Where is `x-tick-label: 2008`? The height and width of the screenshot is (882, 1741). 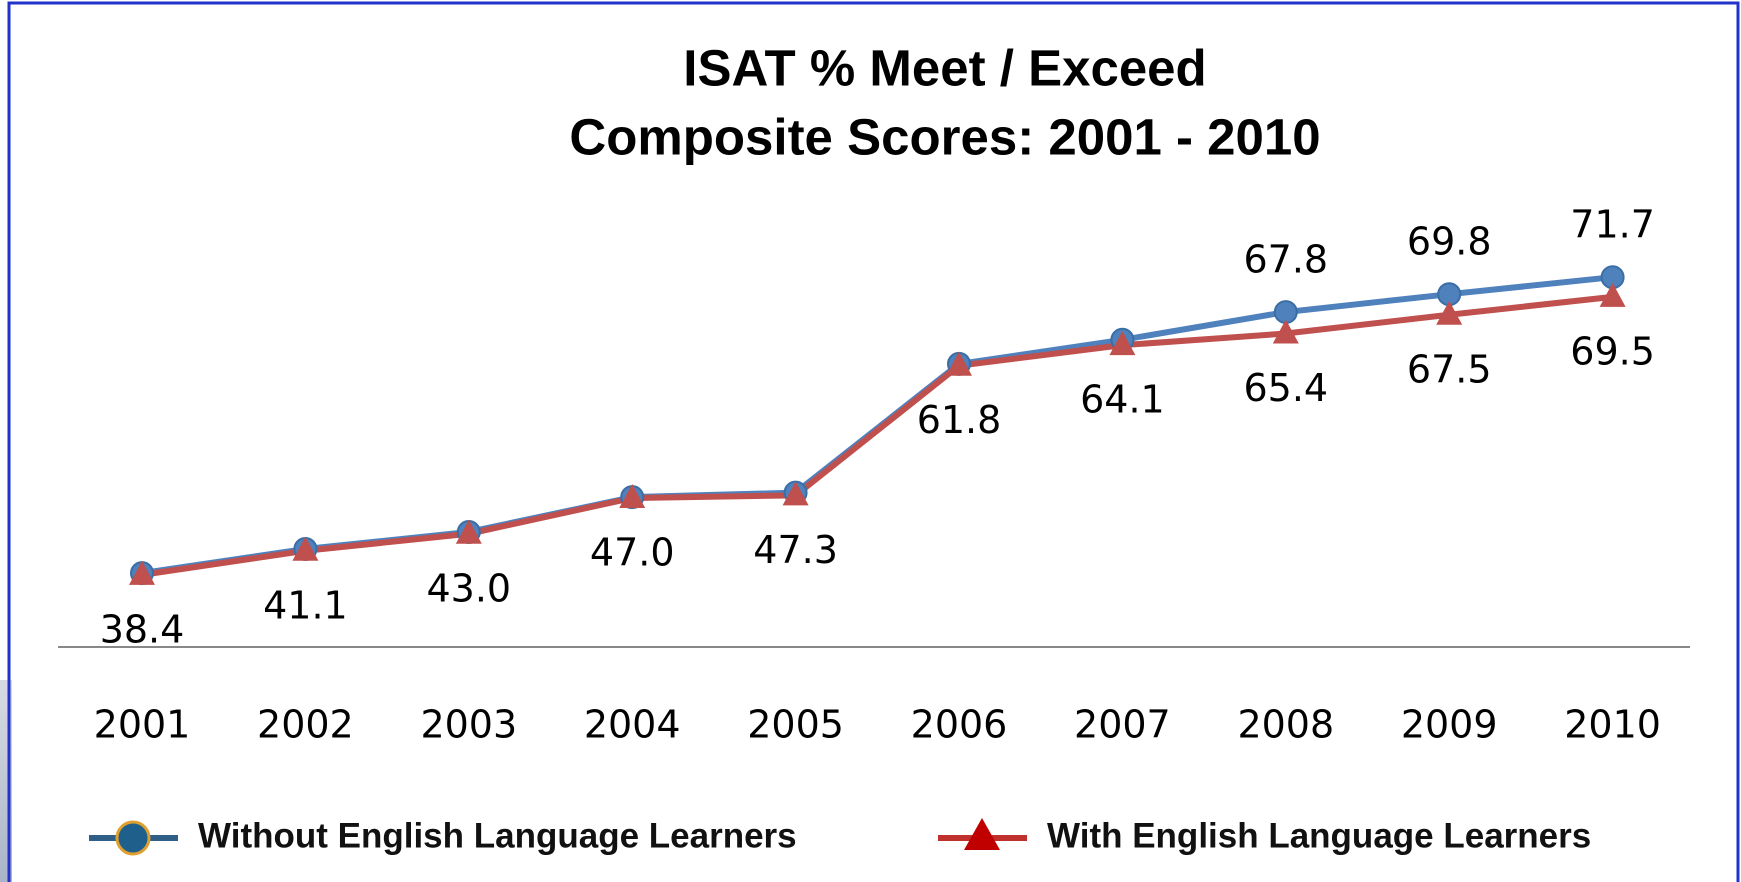 x-tick-label: 2008 is located at coordinates (1285, 725).